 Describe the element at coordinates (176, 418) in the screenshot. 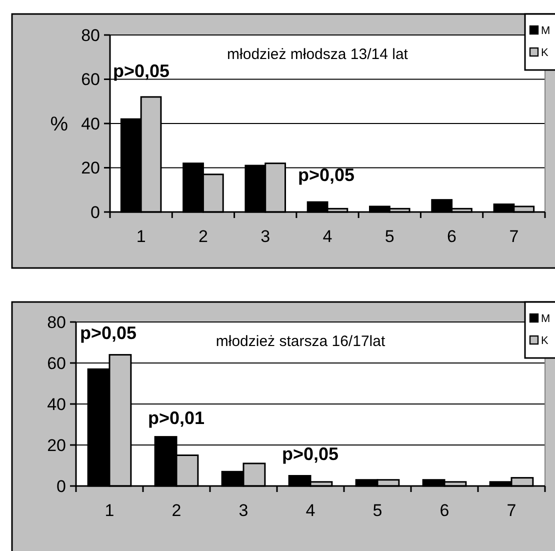

I see `annotation: p>0,01` at that location.